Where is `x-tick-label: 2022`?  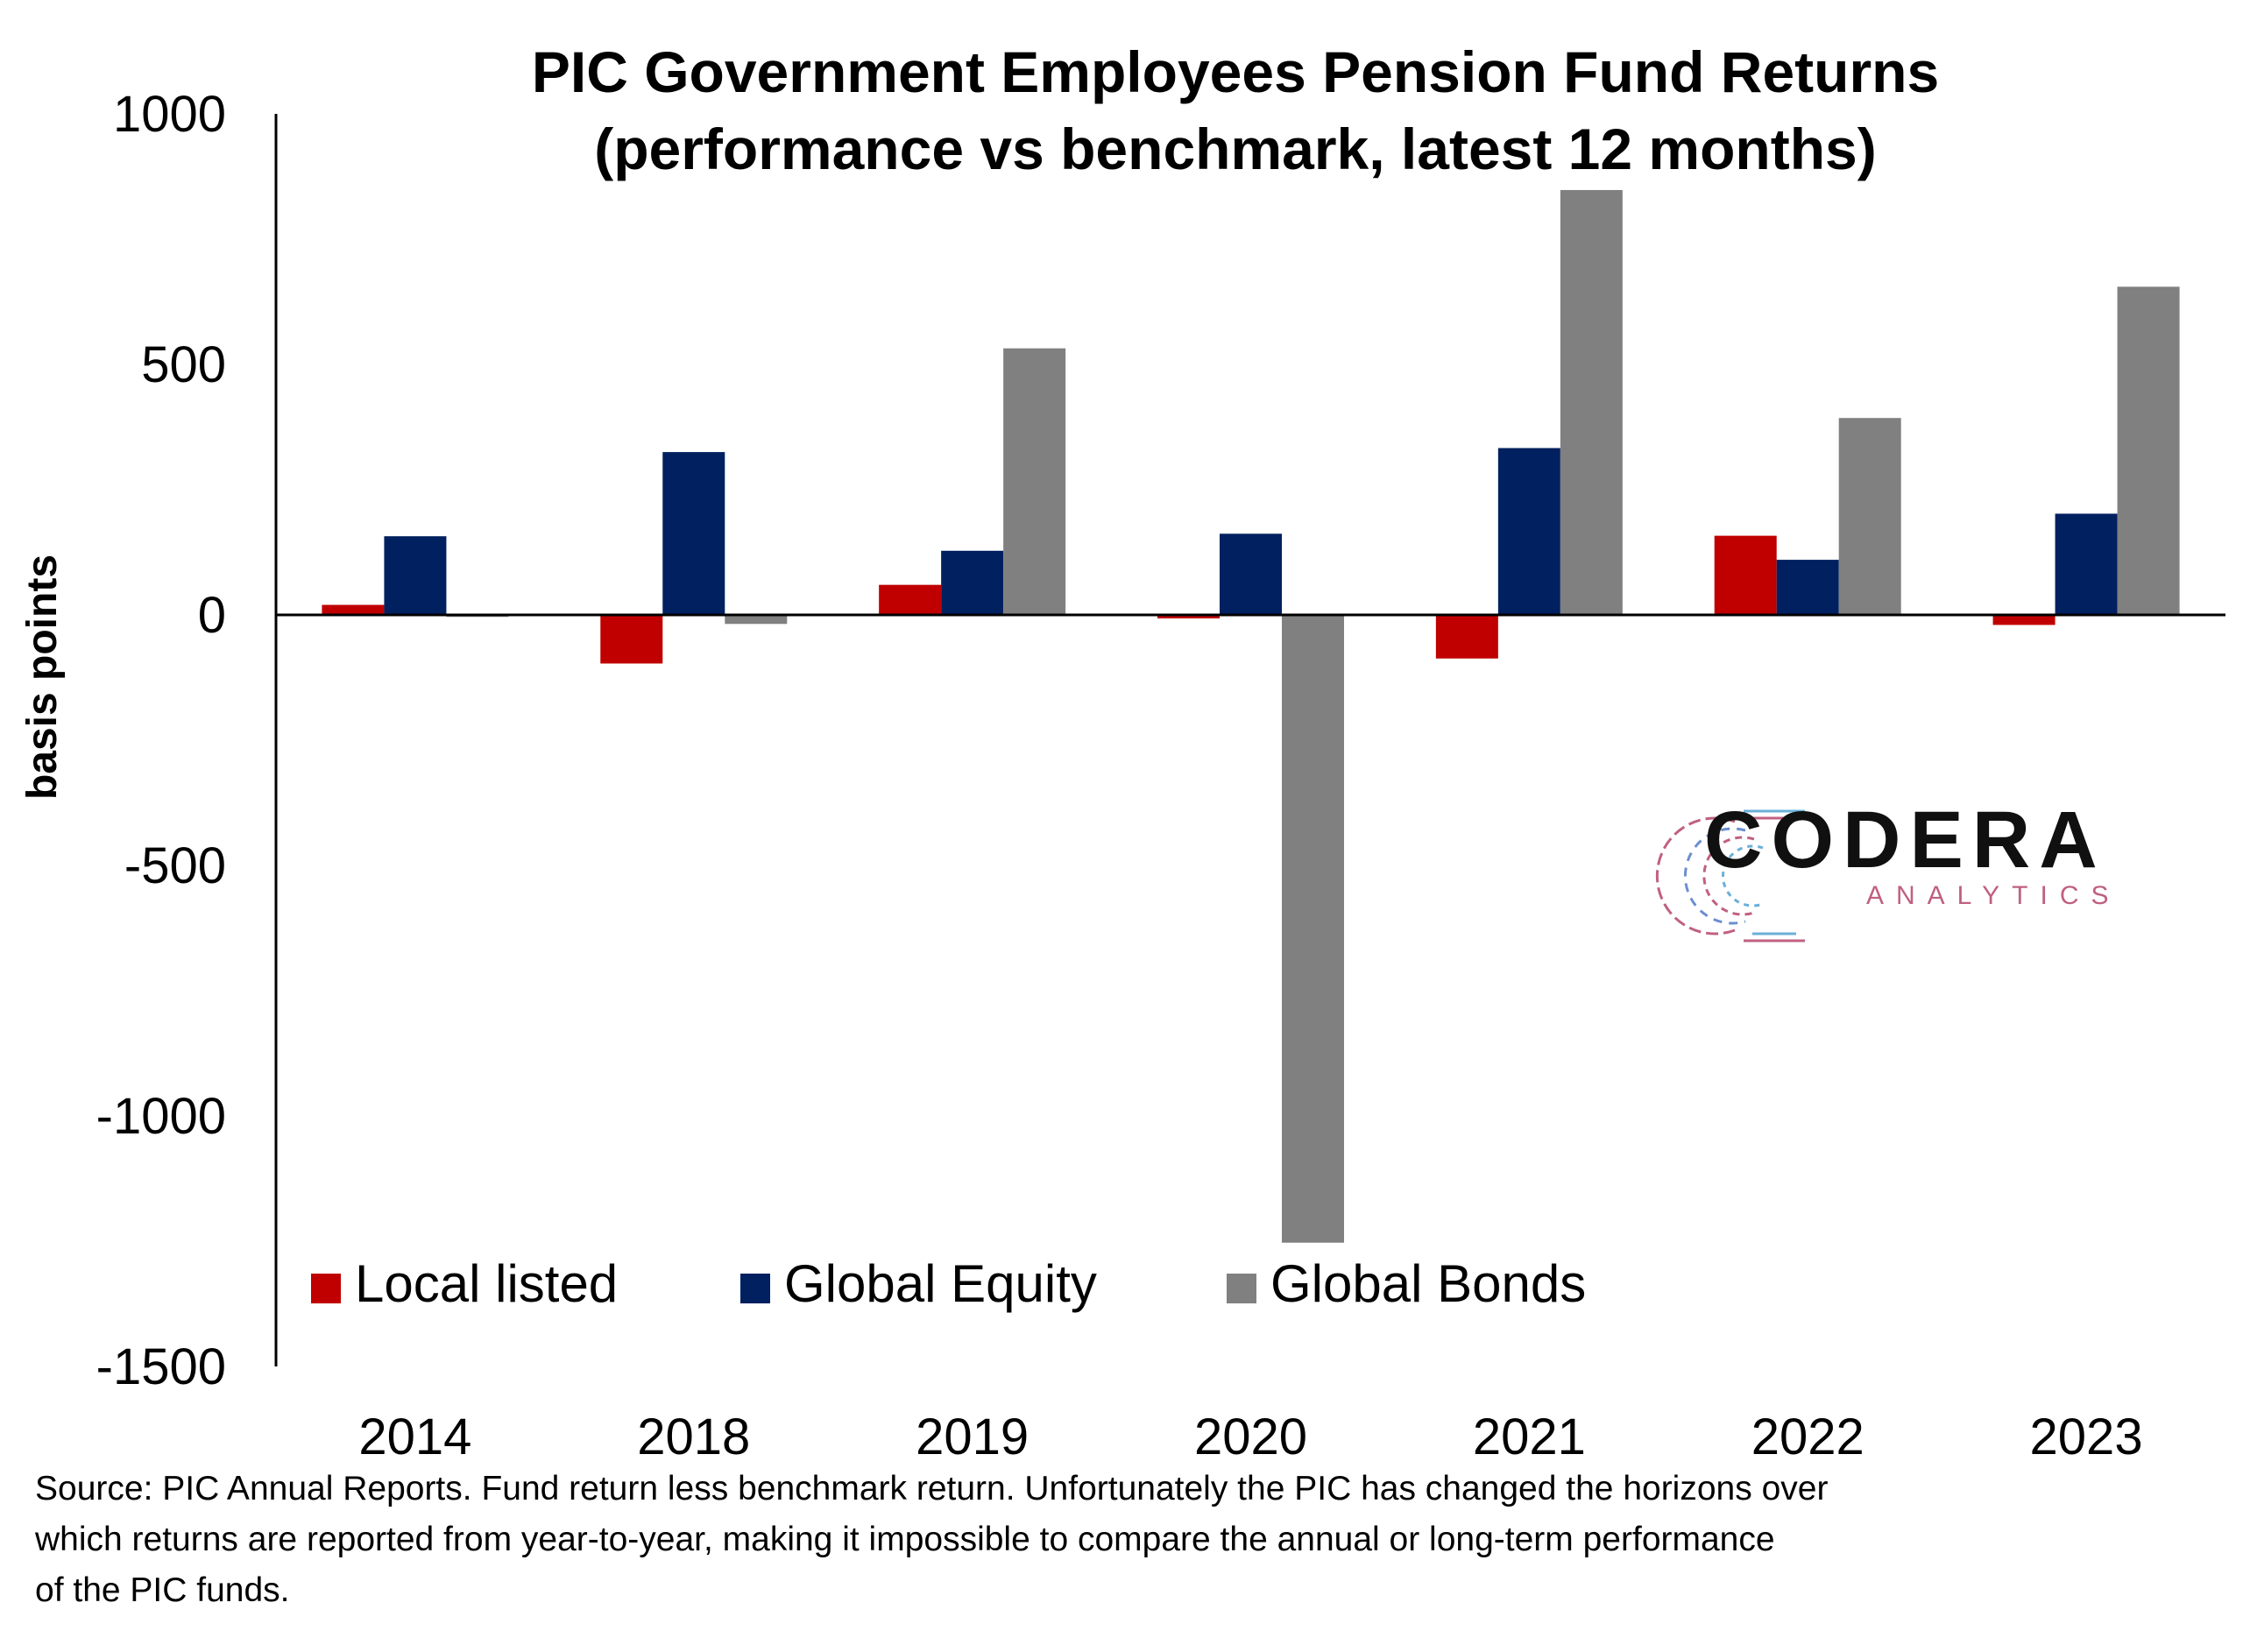
x-tick-label: 2022 is located at coordinates (1807, 1436).